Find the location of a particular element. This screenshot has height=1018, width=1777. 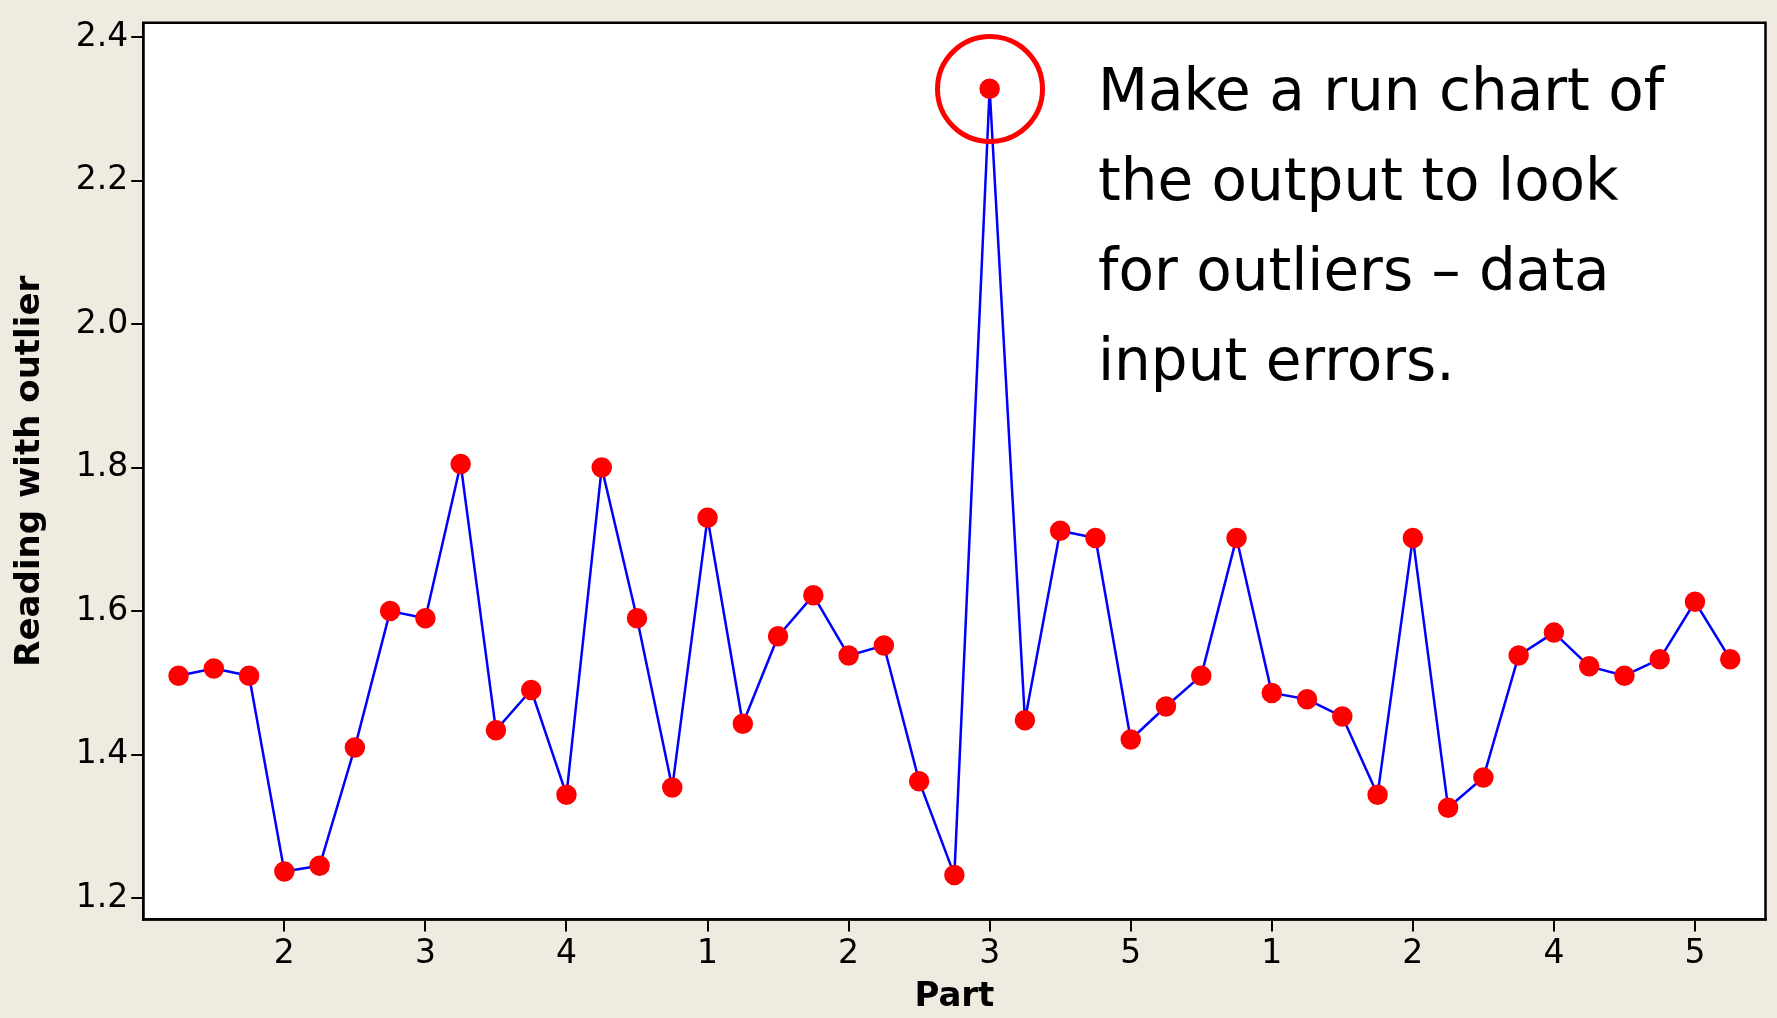

y-tick-label: 1.2 is located at coordinates (102, 895).